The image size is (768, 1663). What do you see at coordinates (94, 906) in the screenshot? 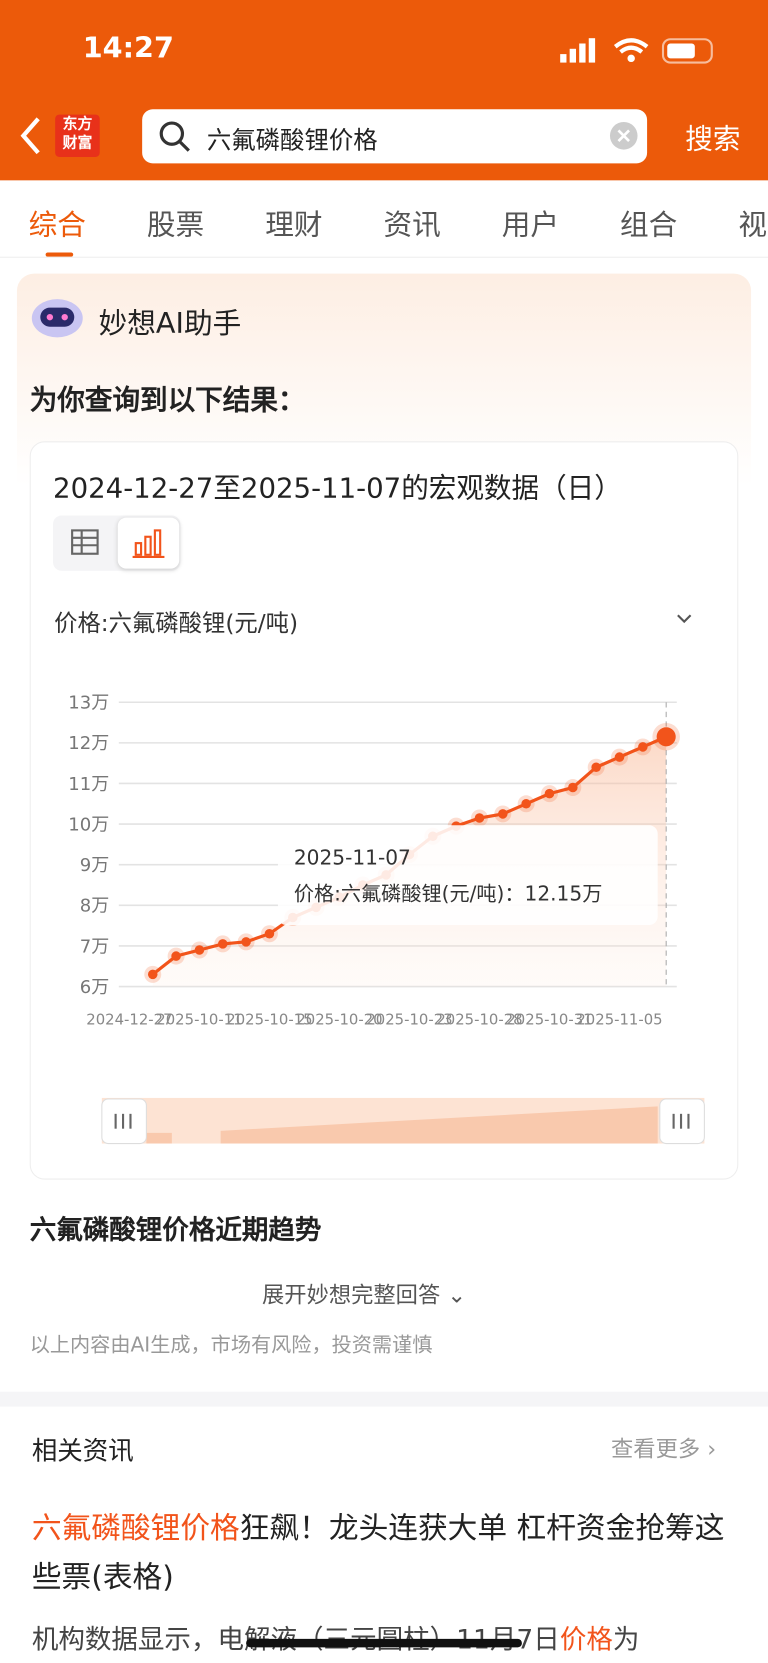
I see `y-tick-label: 8万` at bounding box center [94, 906].